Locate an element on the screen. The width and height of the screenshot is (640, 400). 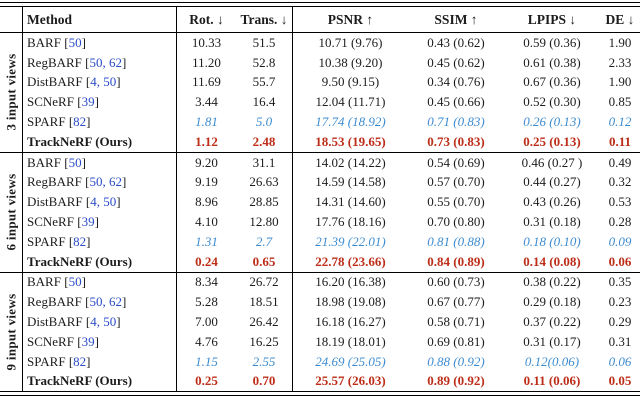
trans-value-cell: 52.8 is located at coordinates (264, 62).